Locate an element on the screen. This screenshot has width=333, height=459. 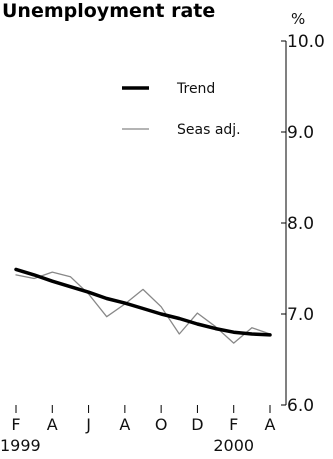
y-unit-label: % is located at coordinates (298, 19).